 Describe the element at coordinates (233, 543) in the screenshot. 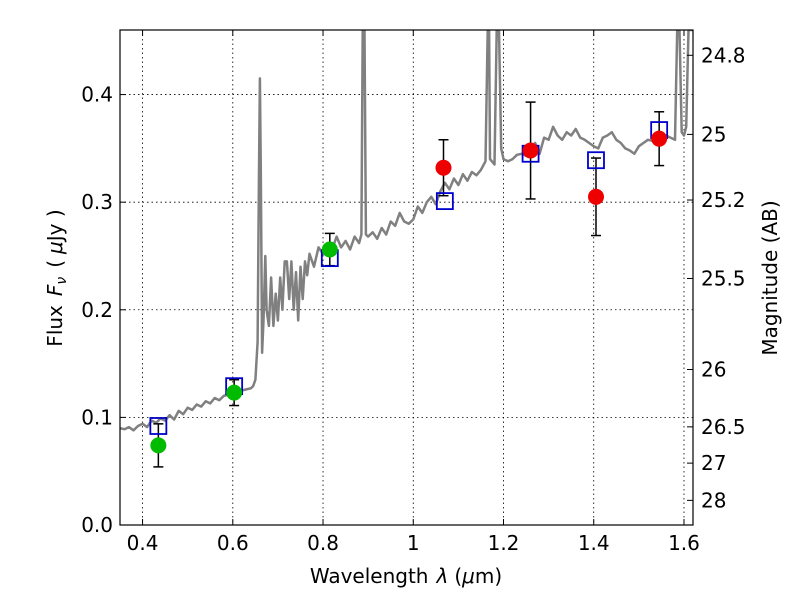

I see `x-tick-label: 0.6` at that location.